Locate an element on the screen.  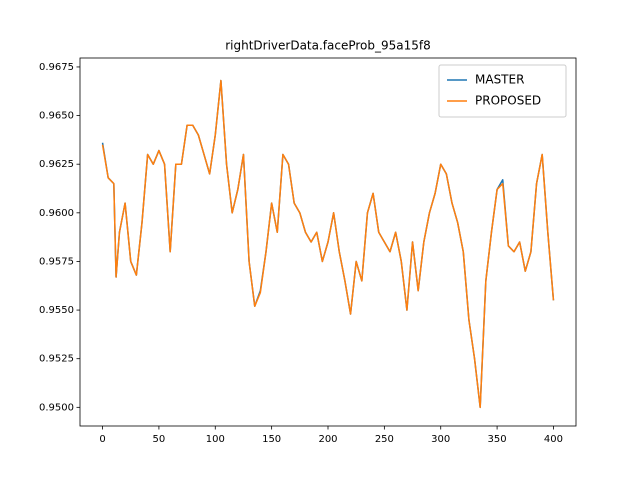
y-tick-label: 0.9625 is located at coordinates (56, 164).